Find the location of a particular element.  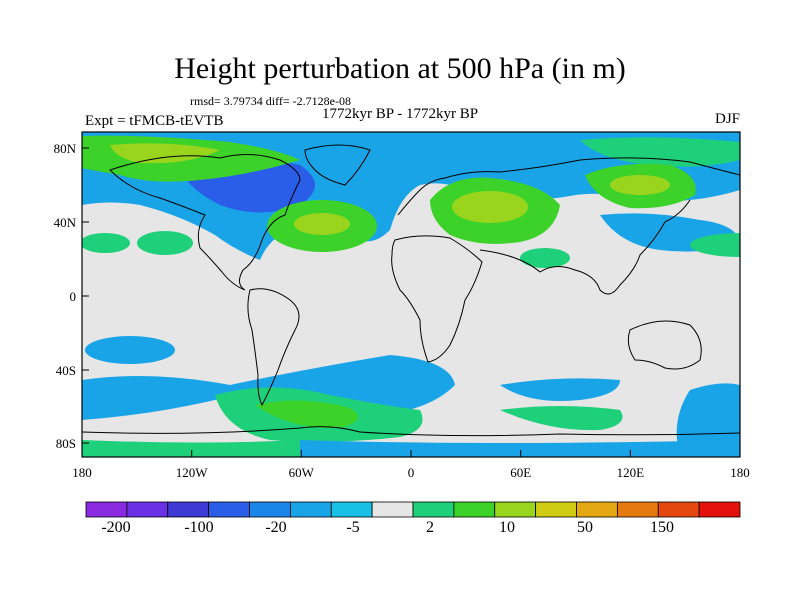

field-yellow-arctic is located at coordinates (165, 153).